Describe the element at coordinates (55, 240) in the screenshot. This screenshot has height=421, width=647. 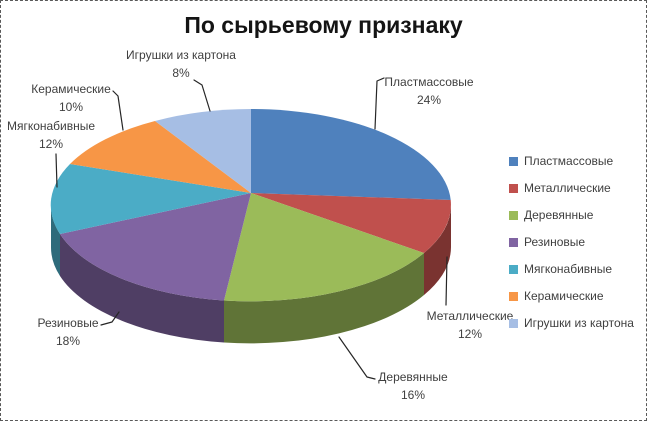
I see `pie-side-myagkonabivnye` at that location.